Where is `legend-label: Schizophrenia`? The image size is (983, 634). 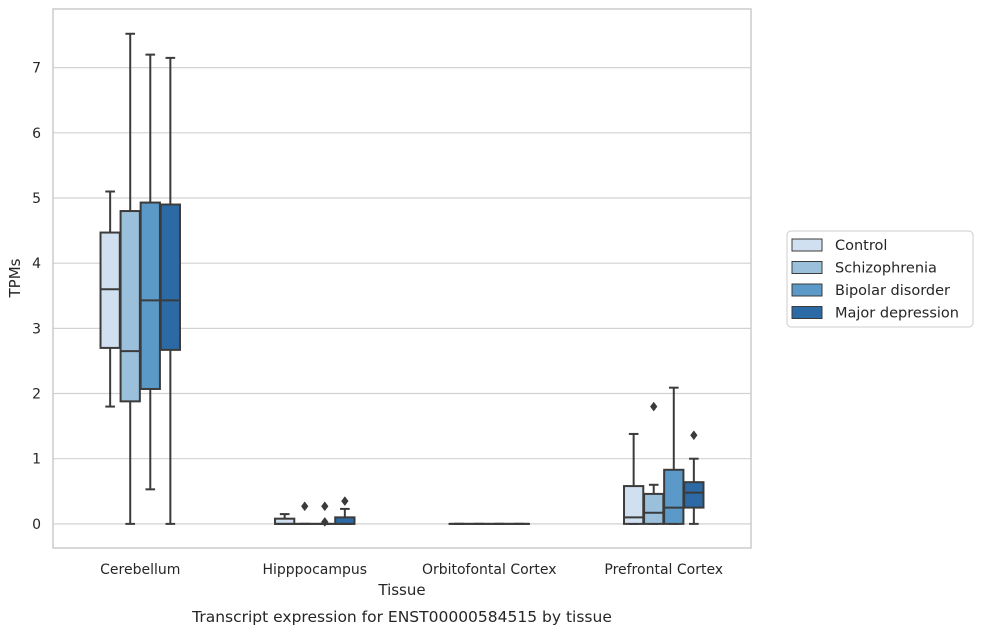
legend-label: Schizophrenia is located at coordinates (886, 269).